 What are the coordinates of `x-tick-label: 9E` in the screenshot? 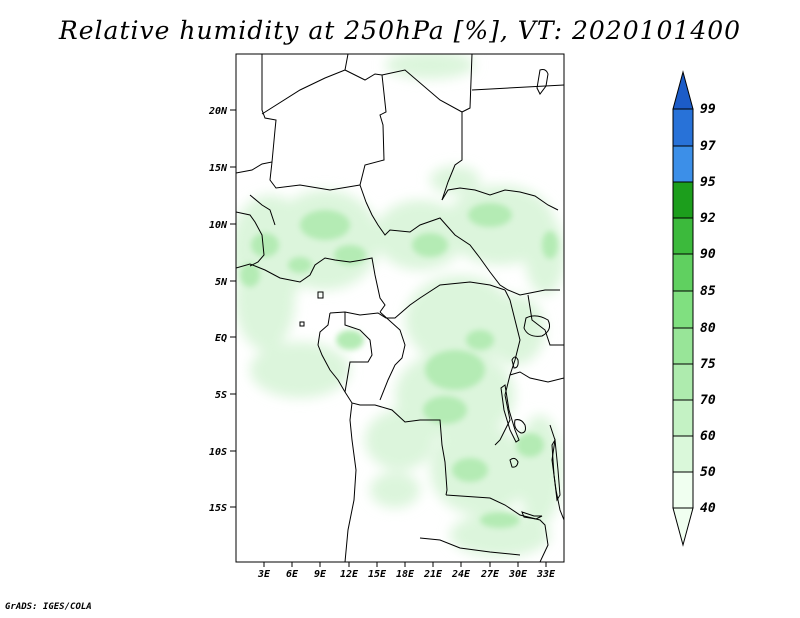 It's located at (320, 574).